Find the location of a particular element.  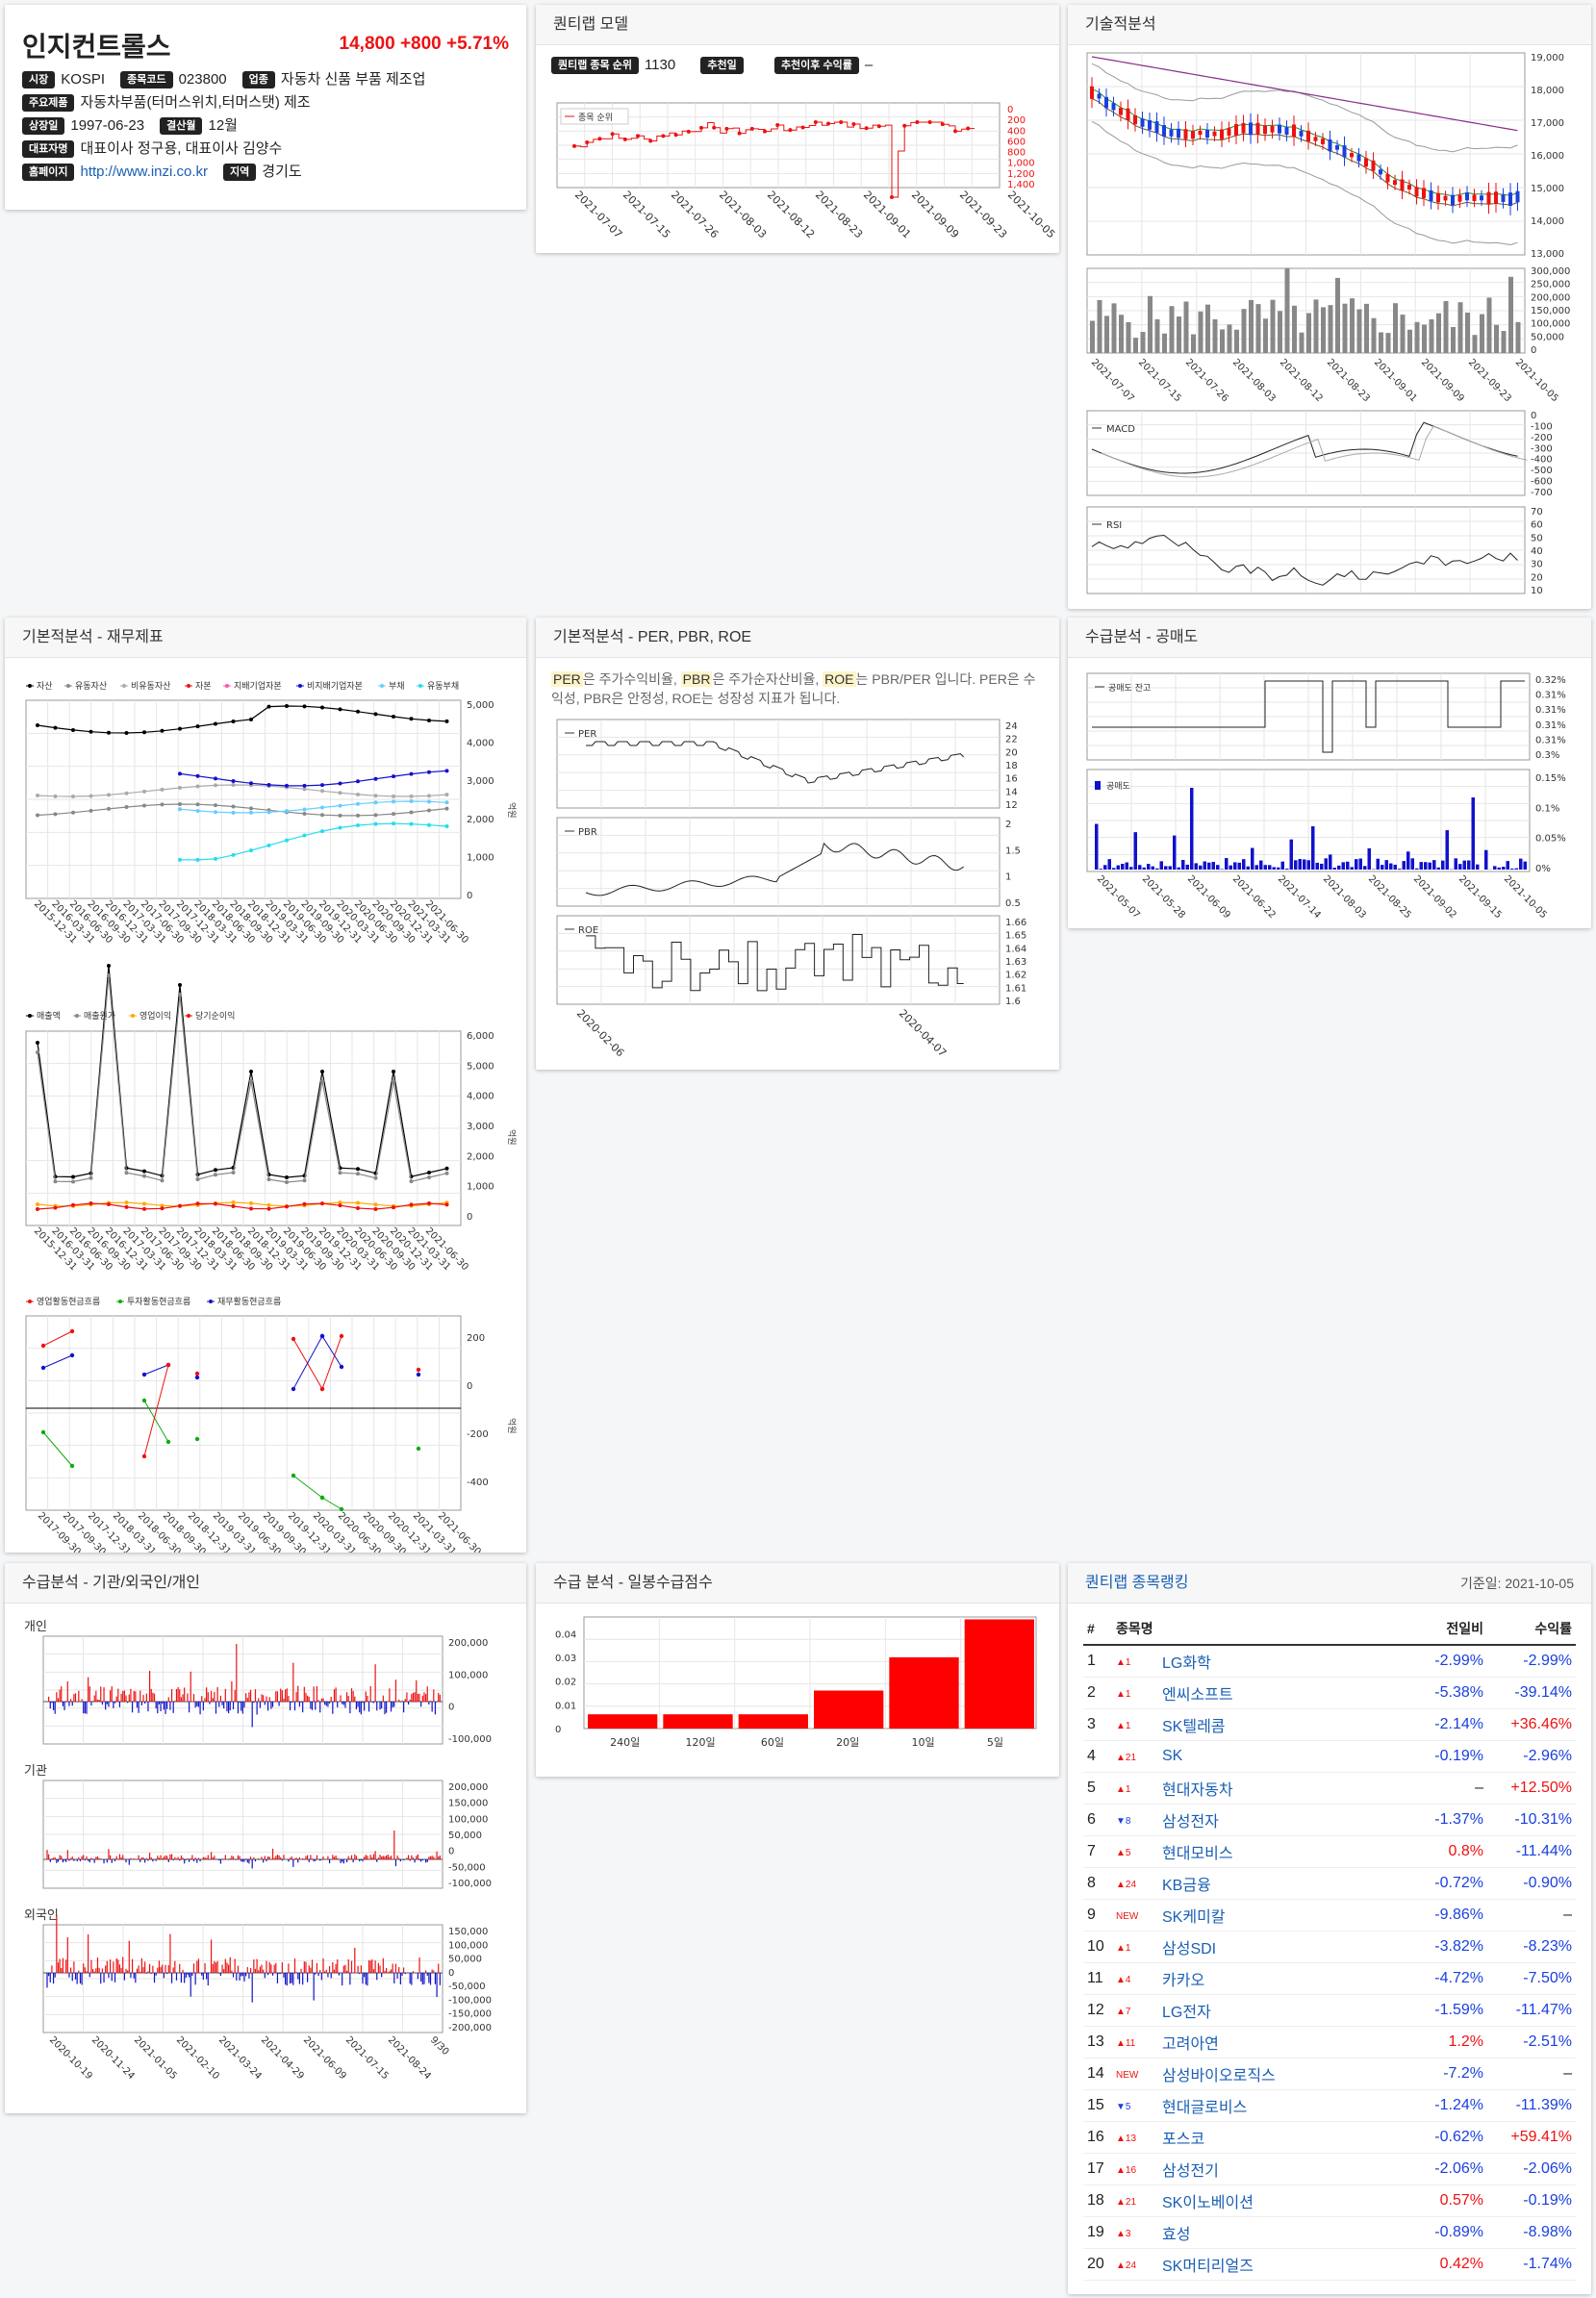

ranking-row: 10 ▲1 삼성SDI -3.82% -8.23% is located at coordinates (1329, 1947).